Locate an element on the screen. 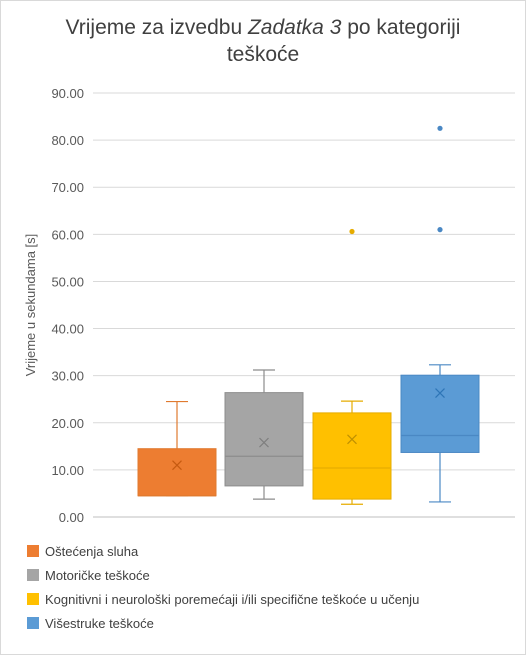 This screenshot has height=655, width=526. y-tick-label: 60.00 is located at coordinates (67, 234).